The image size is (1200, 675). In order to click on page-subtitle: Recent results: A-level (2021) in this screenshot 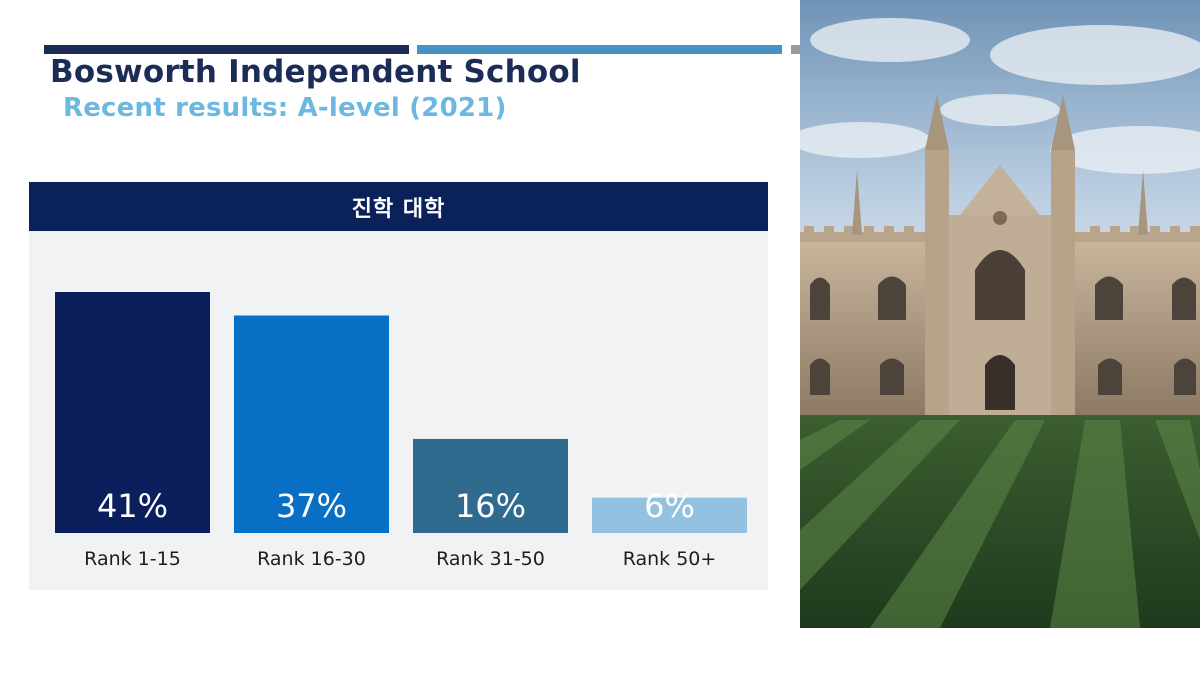, I will do `click(285, 108)`.